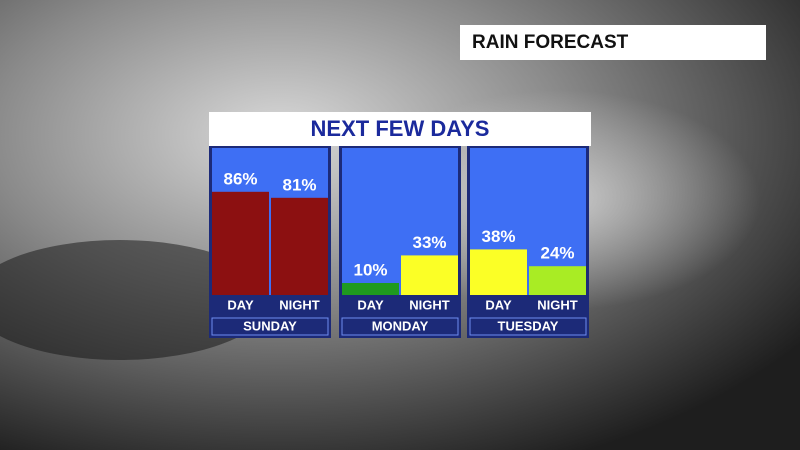  What do you see at coordinates (370, 269) in the screenshot?
I see `value-label: 10%` at bounding box center [370, 269].